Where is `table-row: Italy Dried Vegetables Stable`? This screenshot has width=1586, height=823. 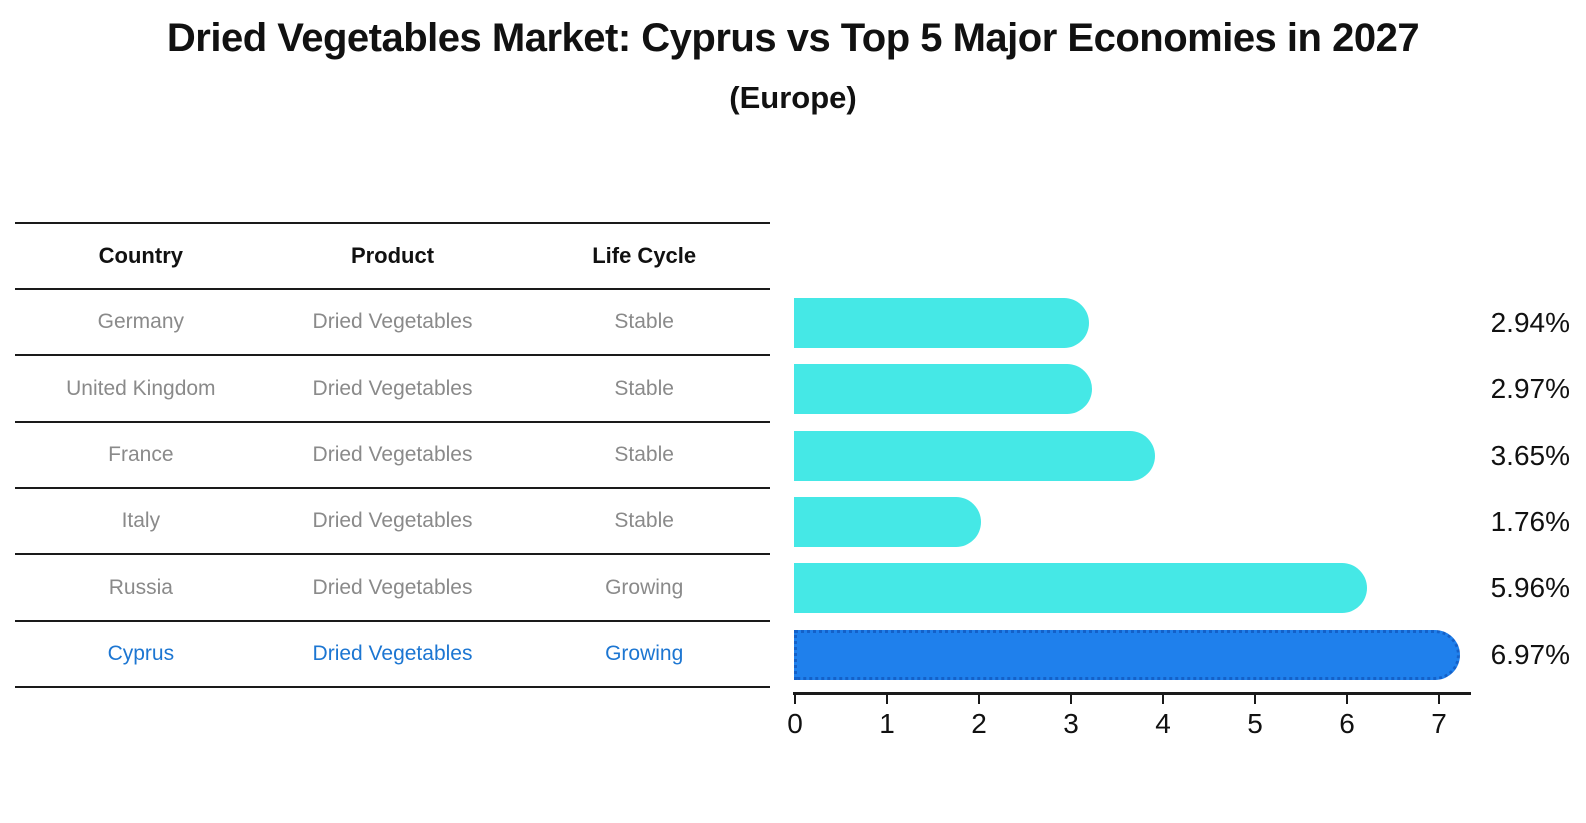 table-row: Italy Dried Vegetables Stable is located at coordinates (392, 522).